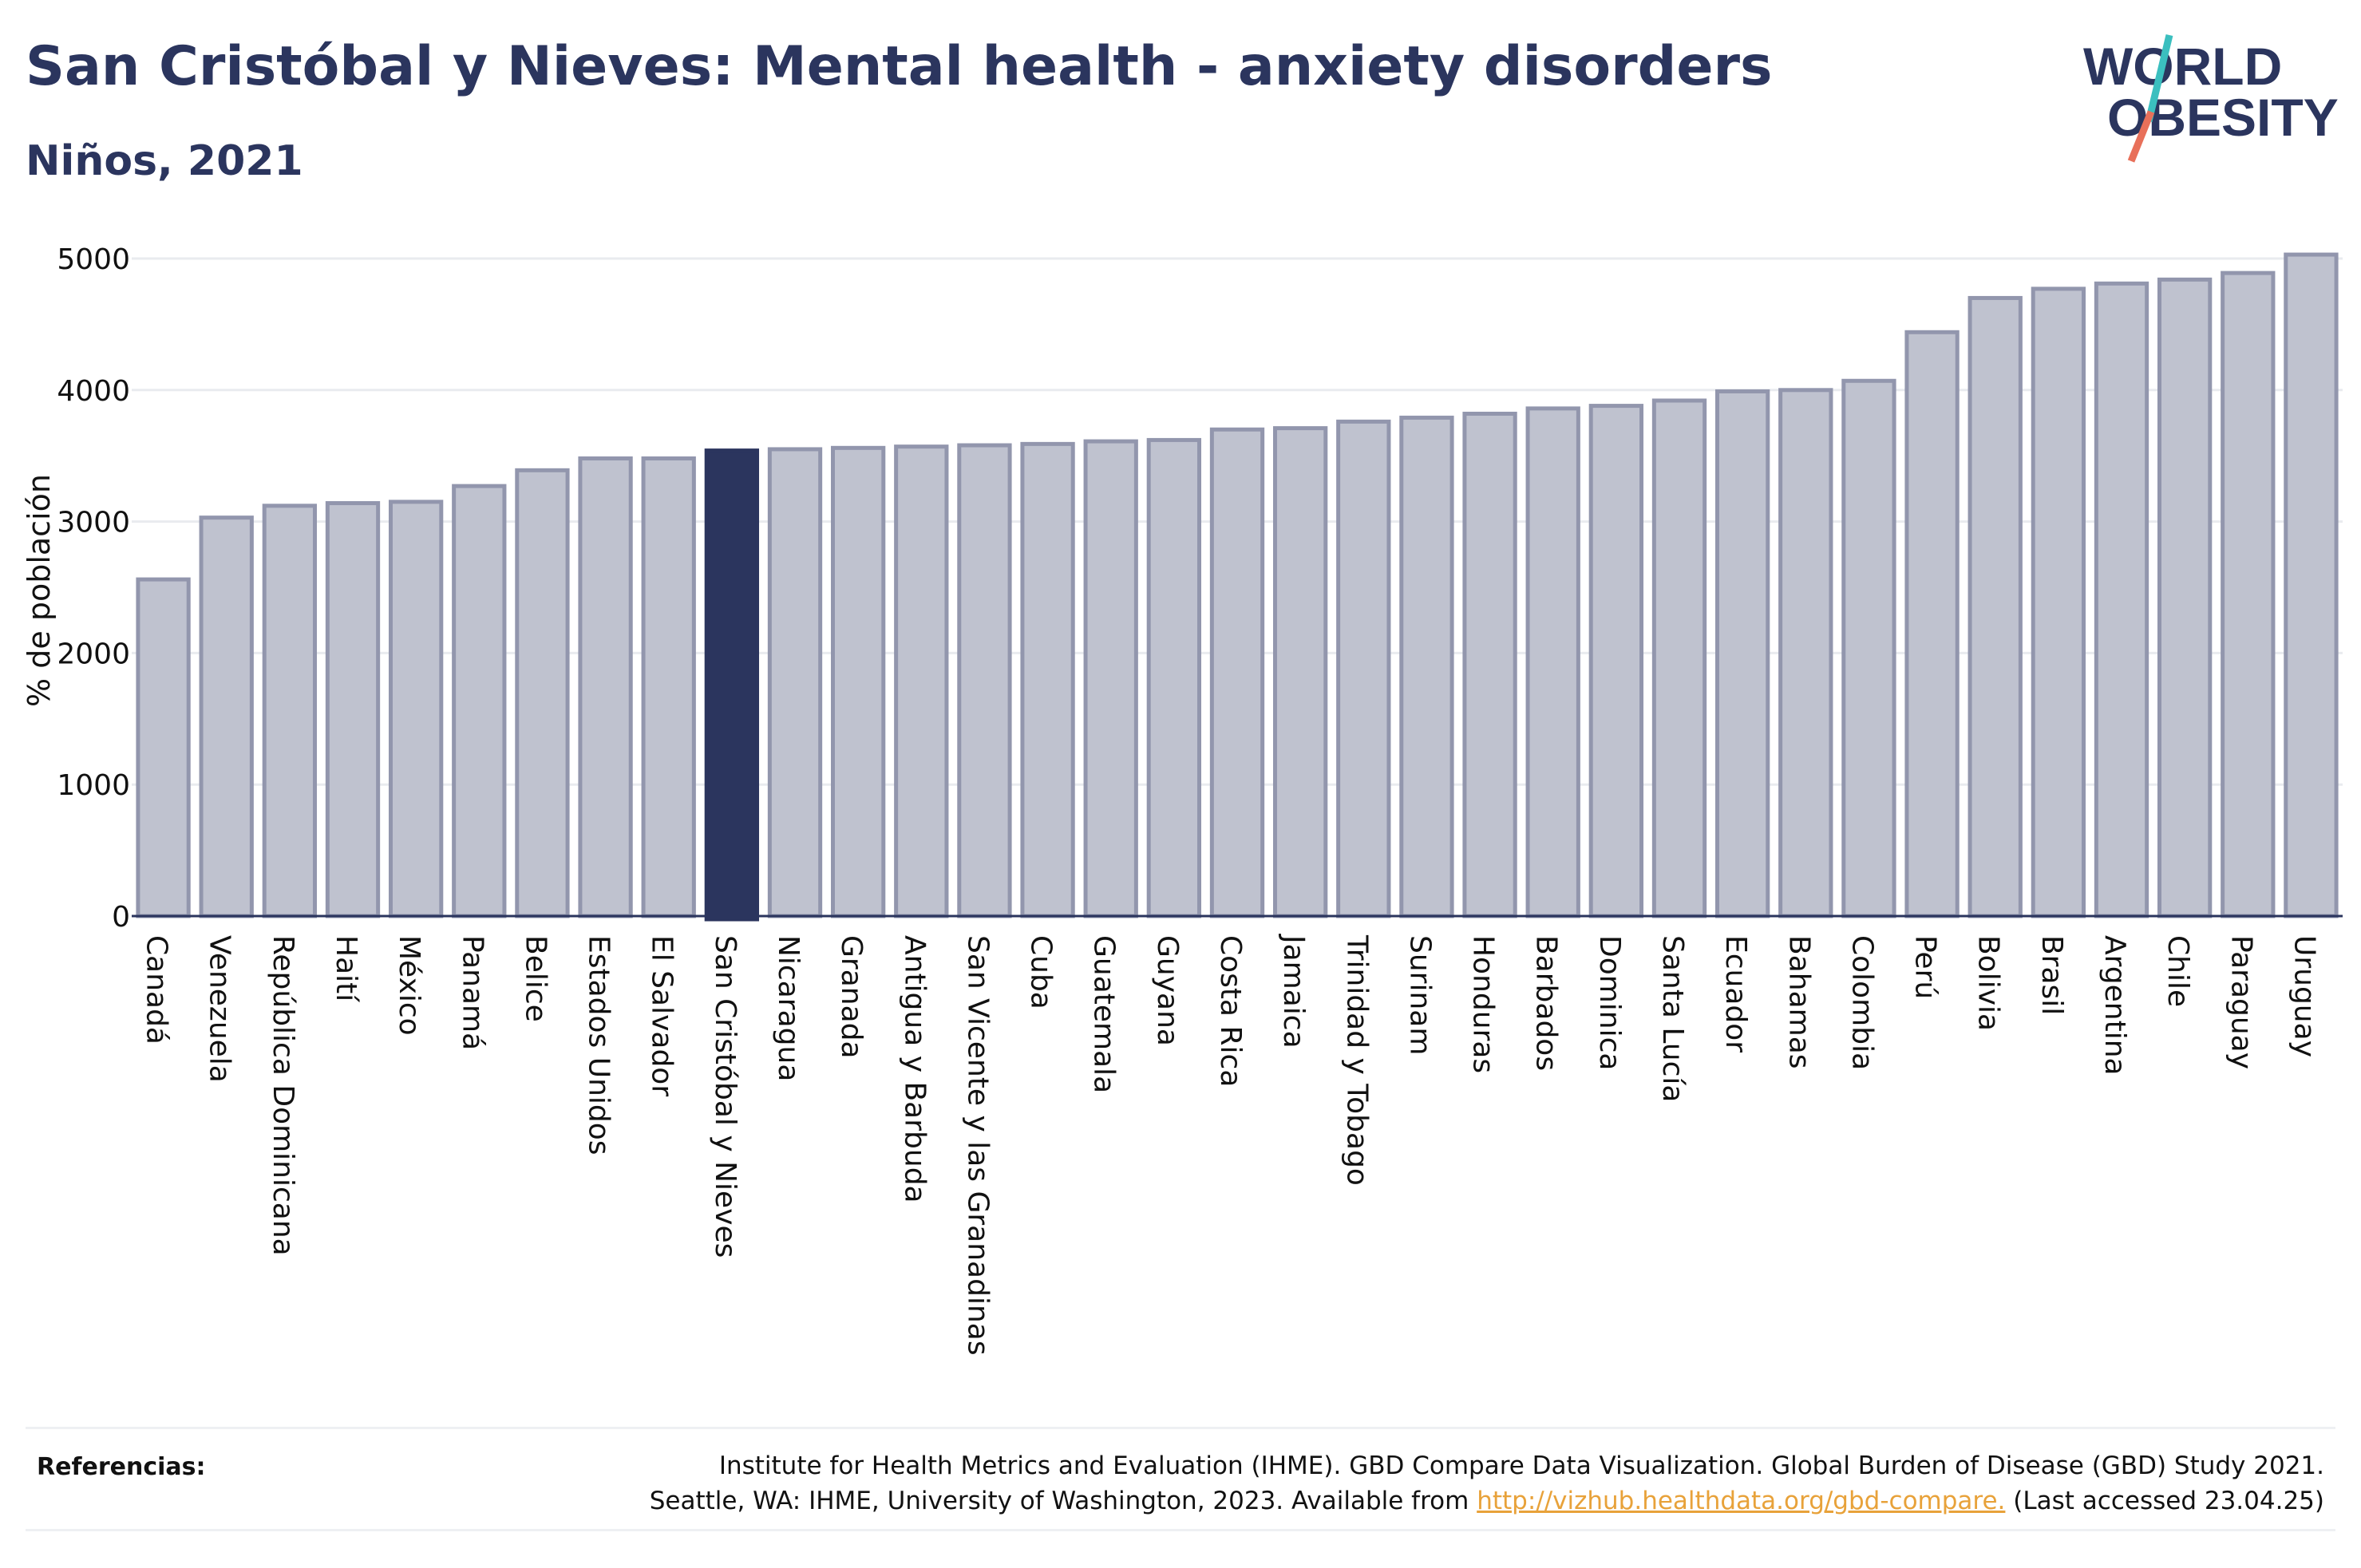 The height and width of the screenshot is (1568, 2361). Describe the element at coordinates (2311, 585) in the screenshot. I see `bar-uruguay` at that location.